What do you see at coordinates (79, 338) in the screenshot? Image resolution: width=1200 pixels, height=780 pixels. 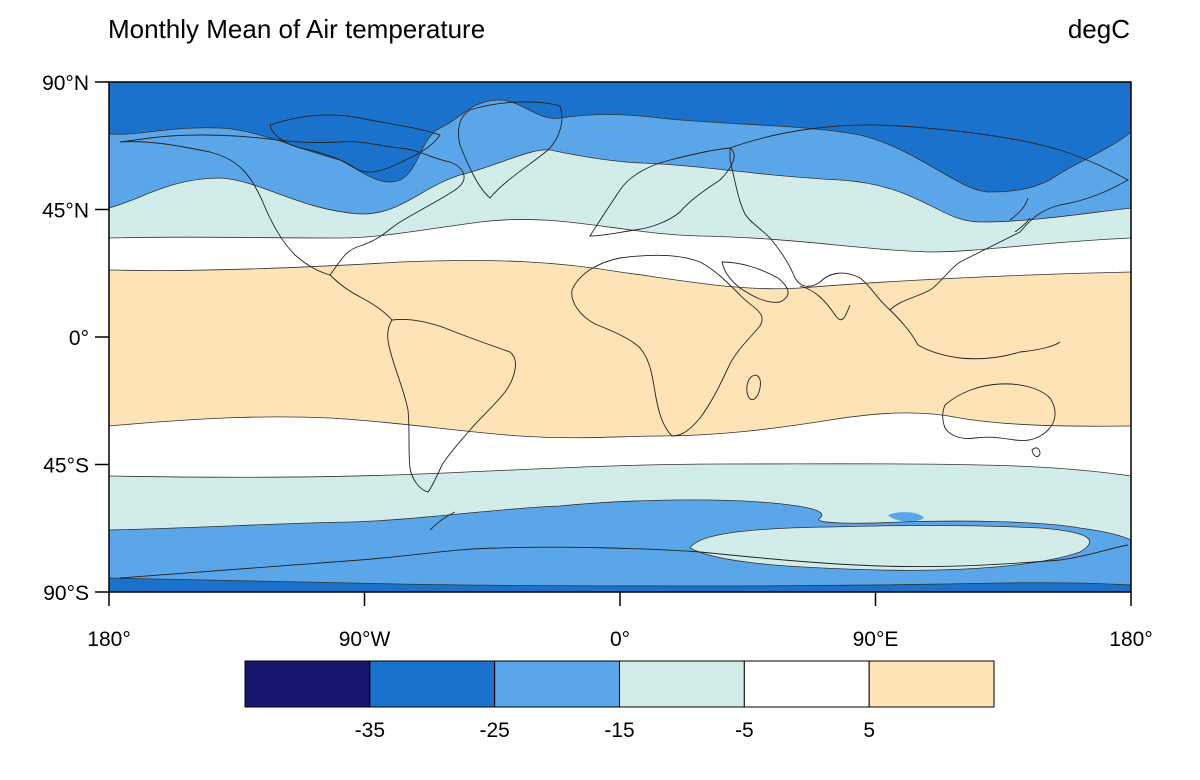 I see `lat-tick-label: 0°` at bounding box center [79, 338].